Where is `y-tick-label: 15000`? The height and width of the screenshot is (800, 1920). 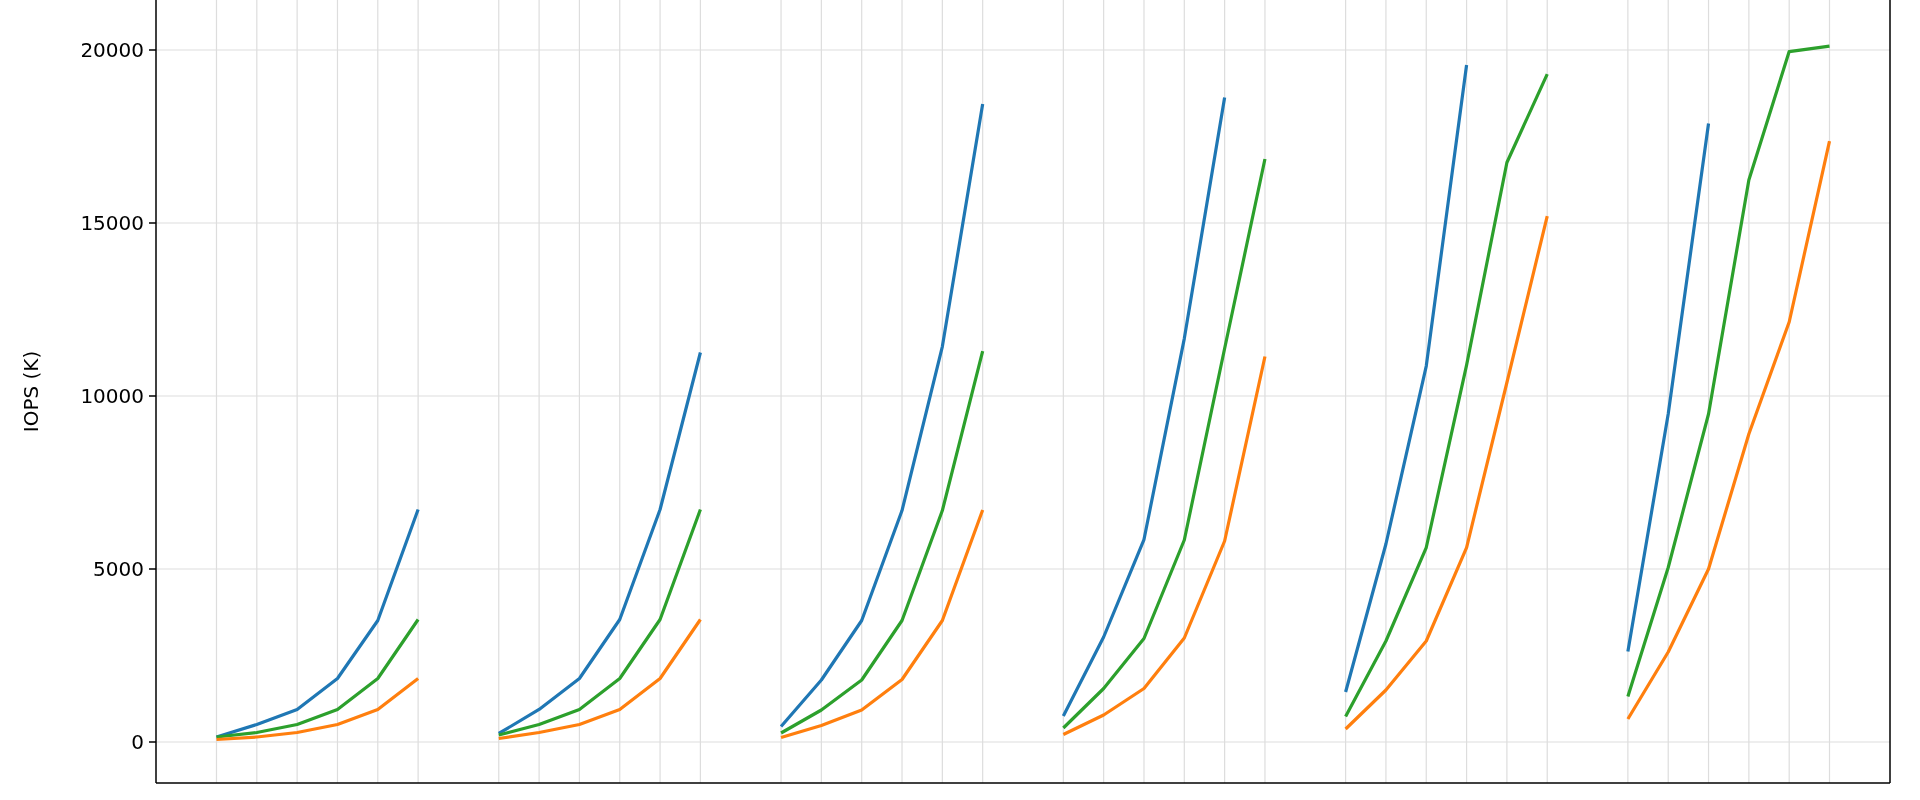
y-tick-label: 15000 is located at coordinates (112, 223).